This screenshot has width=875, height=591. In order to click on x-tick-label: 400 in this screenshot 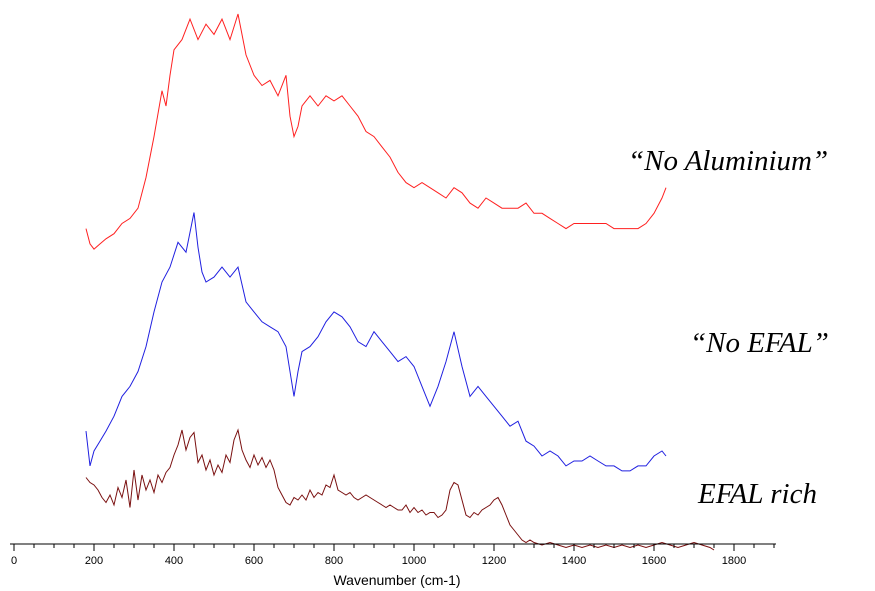, I will do `click(174, 561)`.